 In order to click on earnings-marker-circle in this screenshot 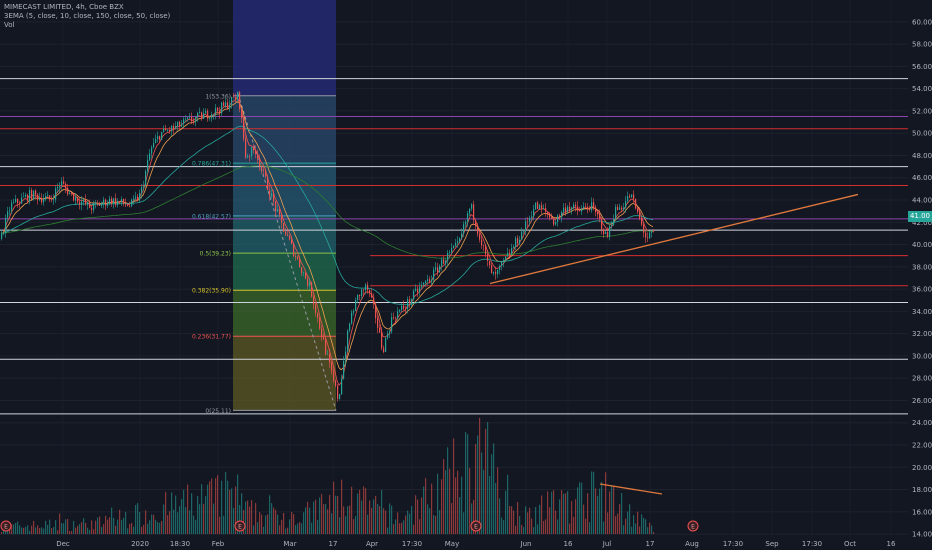, I will do `click(6, 526)`.